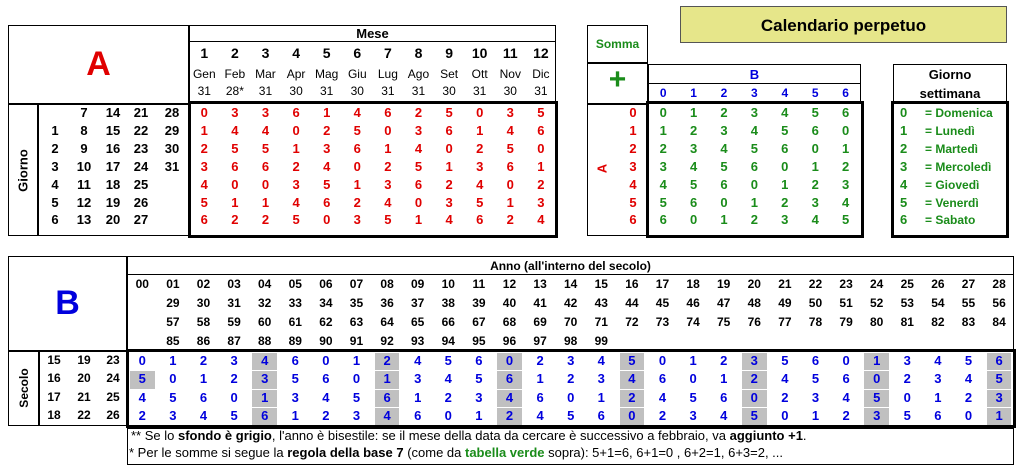 This screenshot has width=1026, height=470. Describe the element at coordinates (724, 202) in the screenshot. I see `somma-cell: 0` at that location.